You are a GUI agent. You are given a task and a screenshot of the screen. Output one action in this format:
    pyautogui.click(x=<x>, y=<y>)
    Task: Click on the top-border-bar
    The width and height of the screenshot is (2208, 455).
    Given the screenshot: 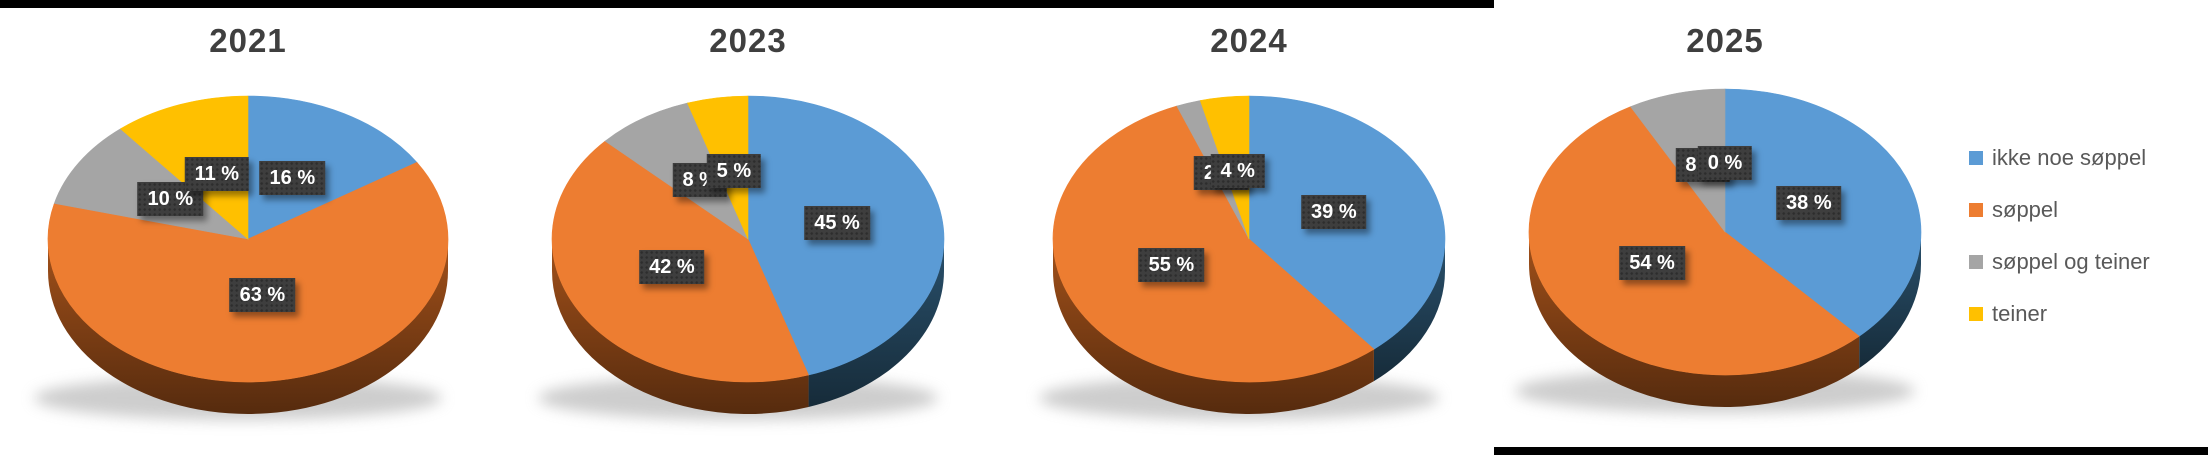 What is the action you would take?
    pyautogui.click(x=747, y=4)
    